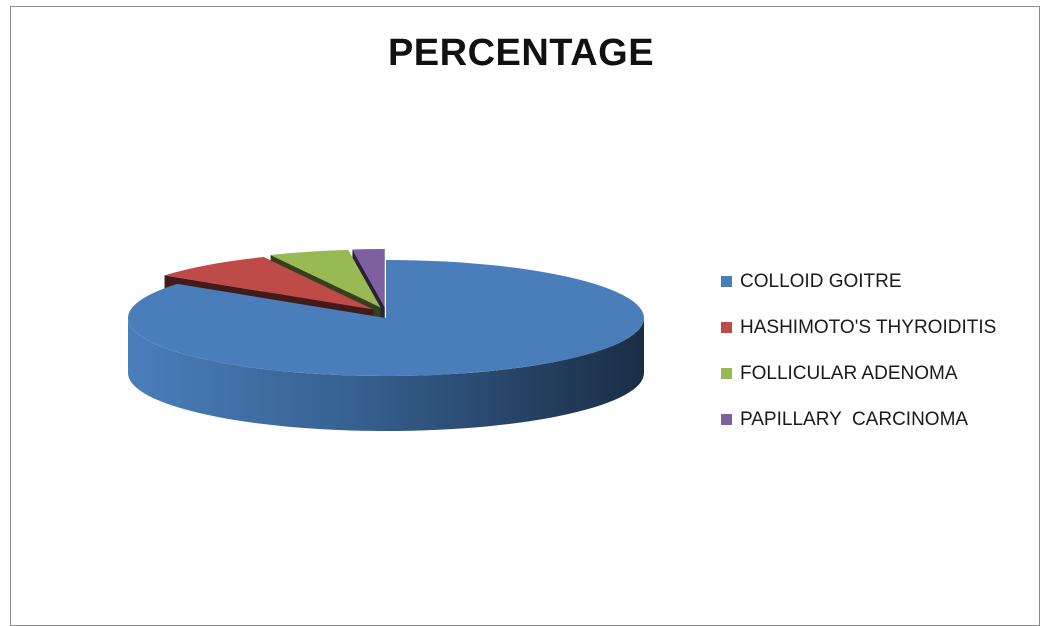 The height and width of the screenshot is (626, 1042). I want to click on legend-item: PAPILLARY CARCINOMA, so click(858, 419).